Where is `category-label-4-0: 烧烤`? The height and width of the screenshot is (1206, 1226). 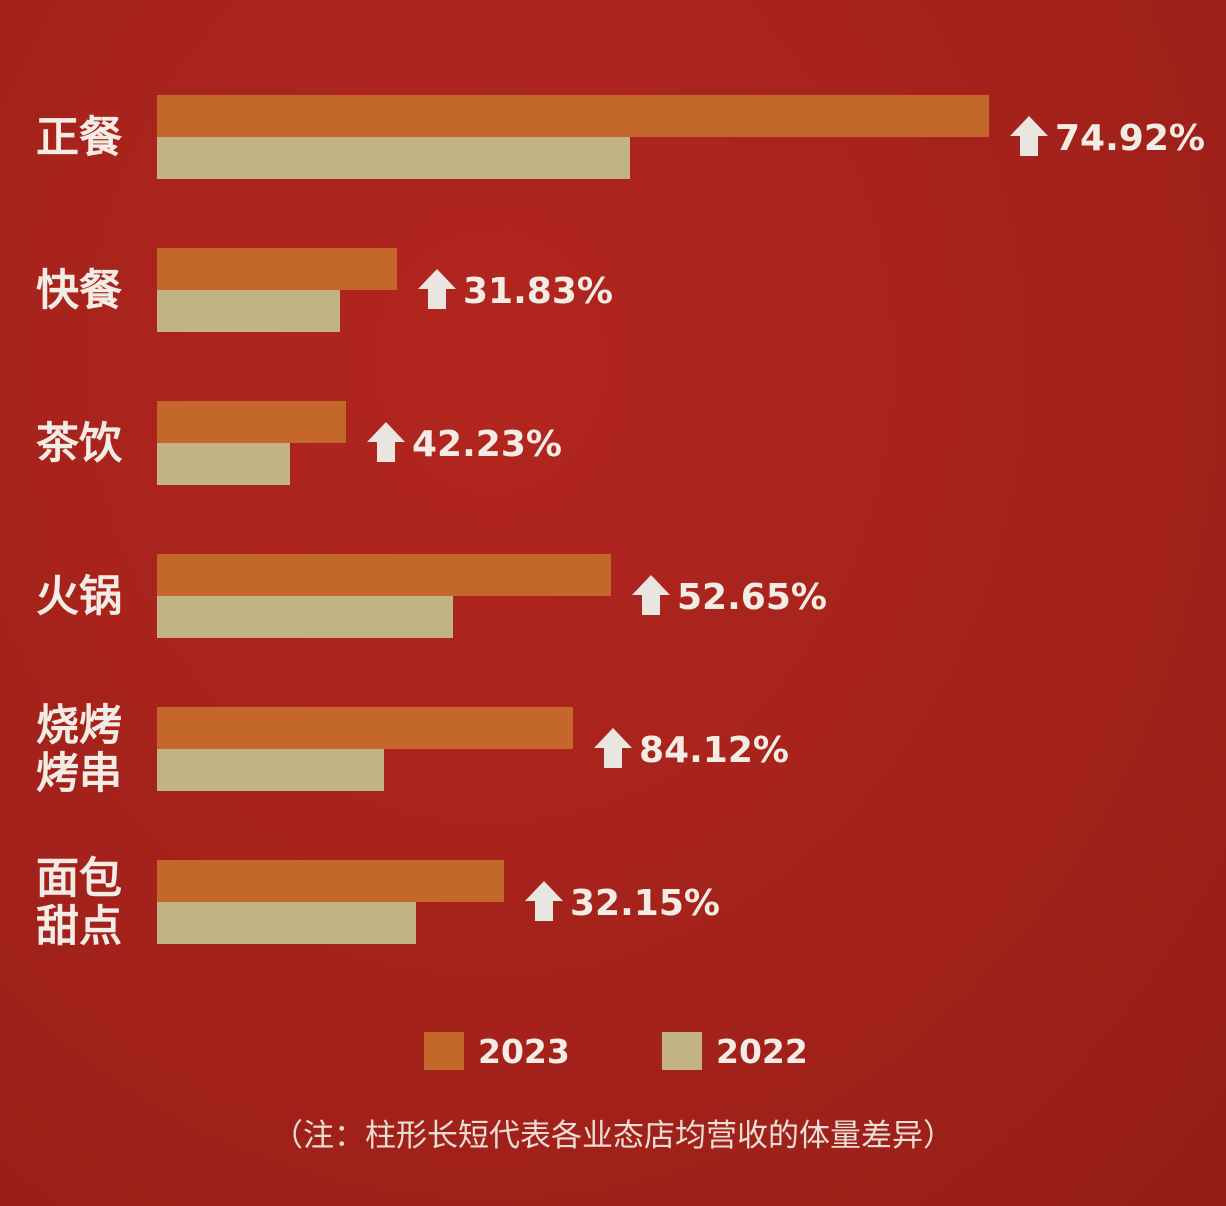 category-label-4-0: 烧烤 is located at coordinates (79, 726).